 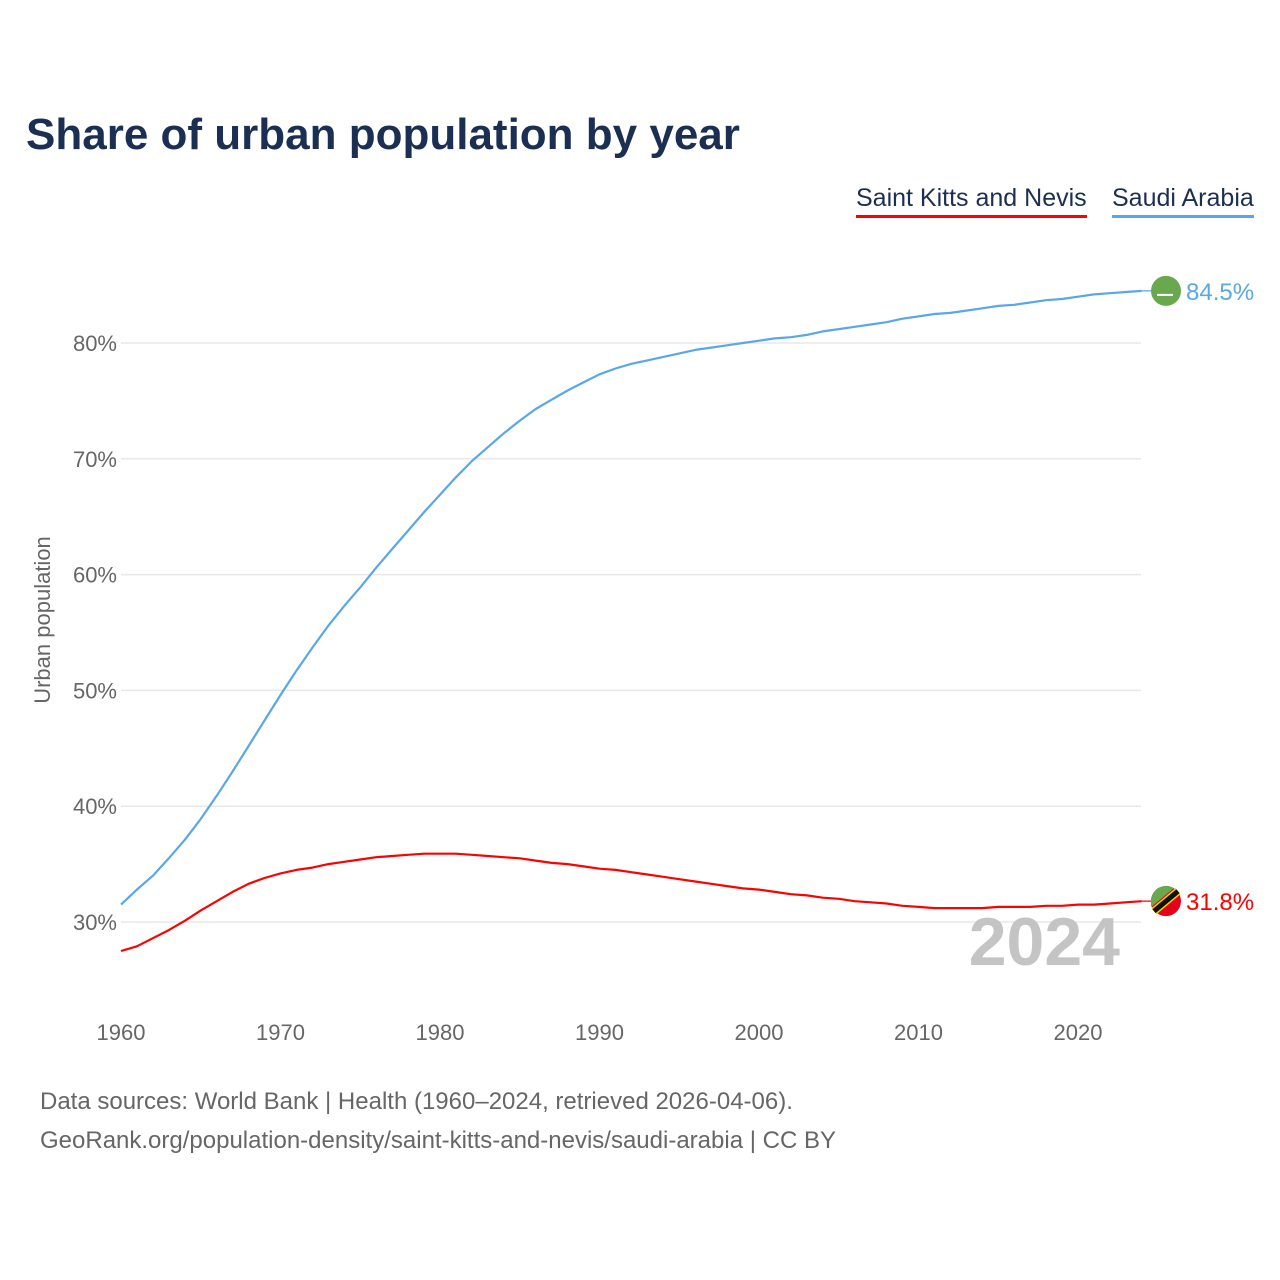 What do you see at coordinates (95, 575) in the screenshot?
I see `y-tick-label: 60%` at bounding box center [95, 575].